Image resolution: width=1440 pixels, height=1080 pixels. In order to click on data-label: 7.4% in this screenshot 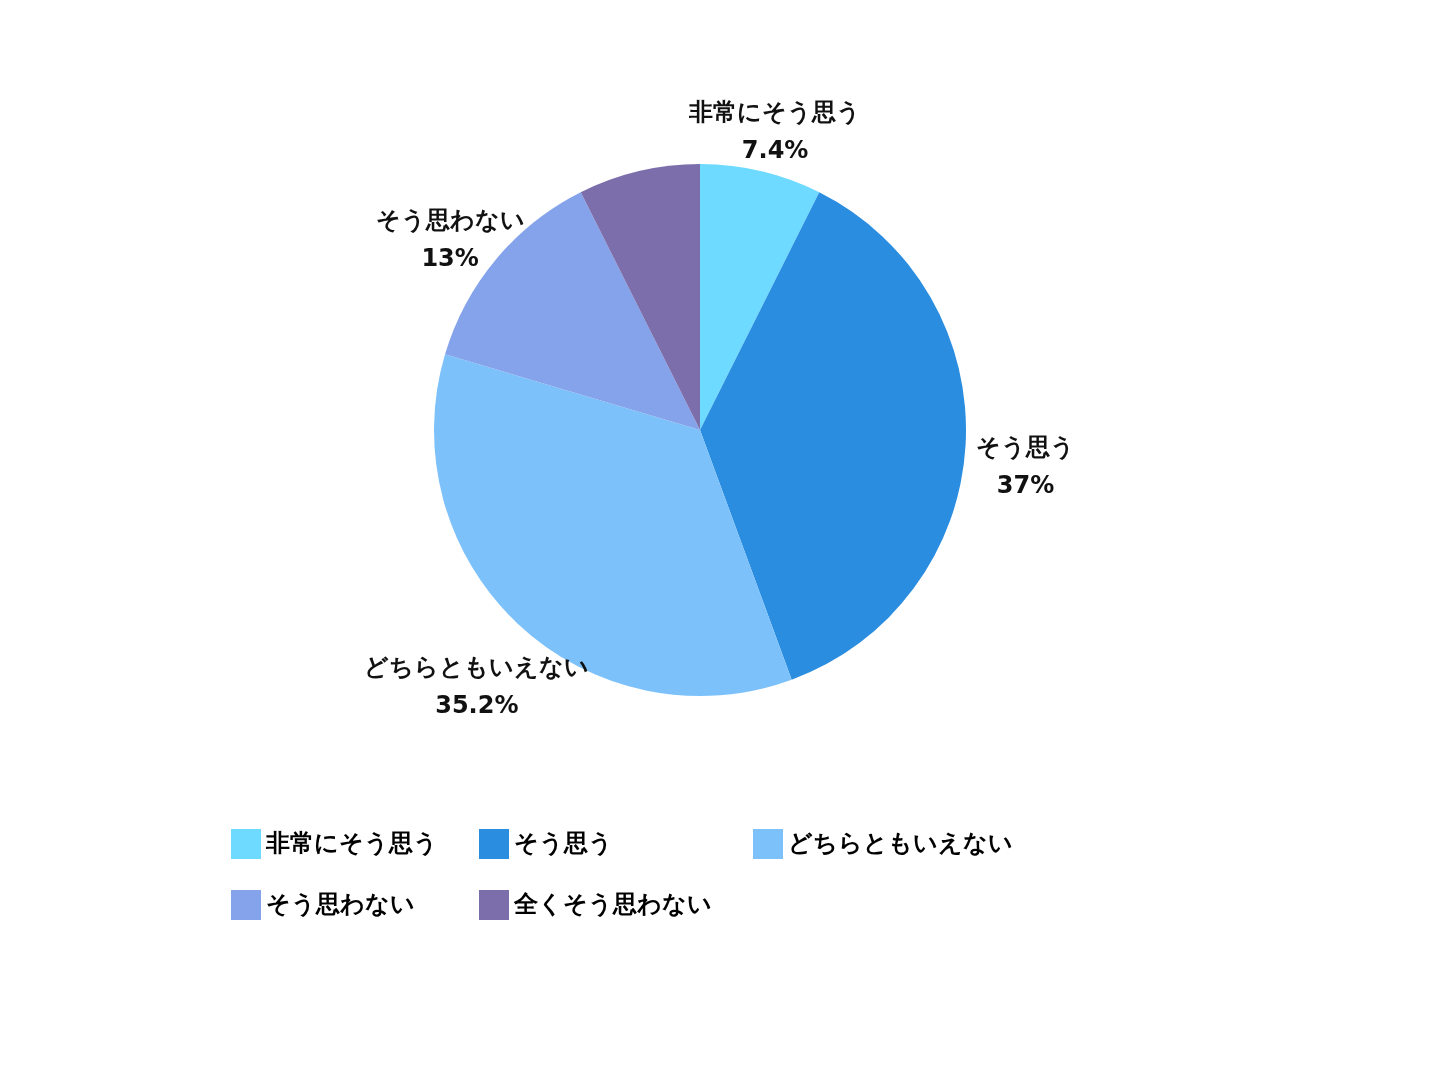, I will do `click(775, 149)`.